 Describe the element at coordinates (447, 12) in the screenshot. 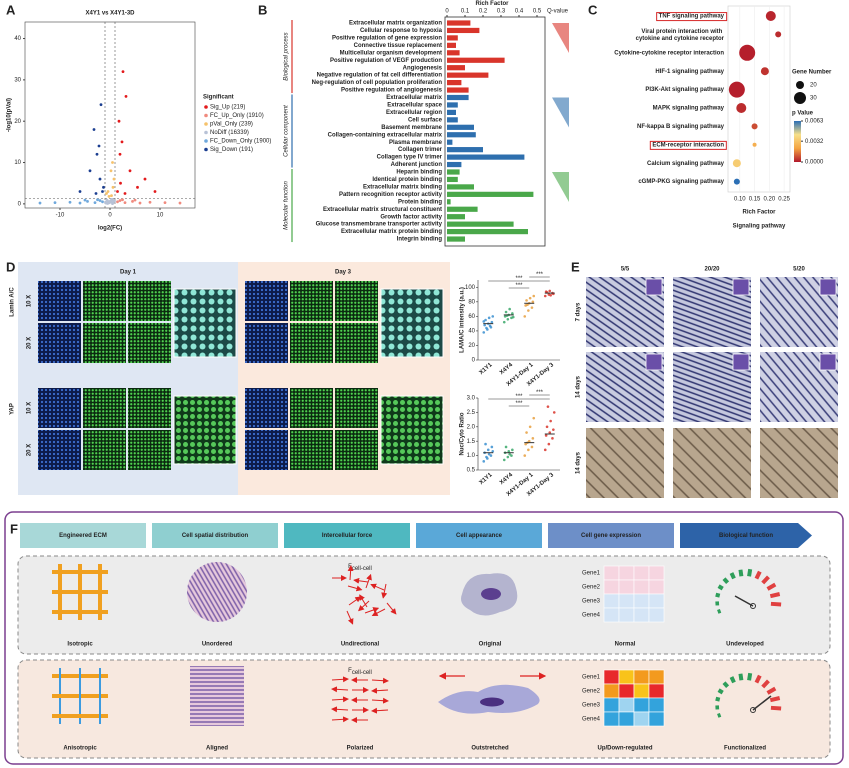

I see `x-tick-label: 0` at that location.